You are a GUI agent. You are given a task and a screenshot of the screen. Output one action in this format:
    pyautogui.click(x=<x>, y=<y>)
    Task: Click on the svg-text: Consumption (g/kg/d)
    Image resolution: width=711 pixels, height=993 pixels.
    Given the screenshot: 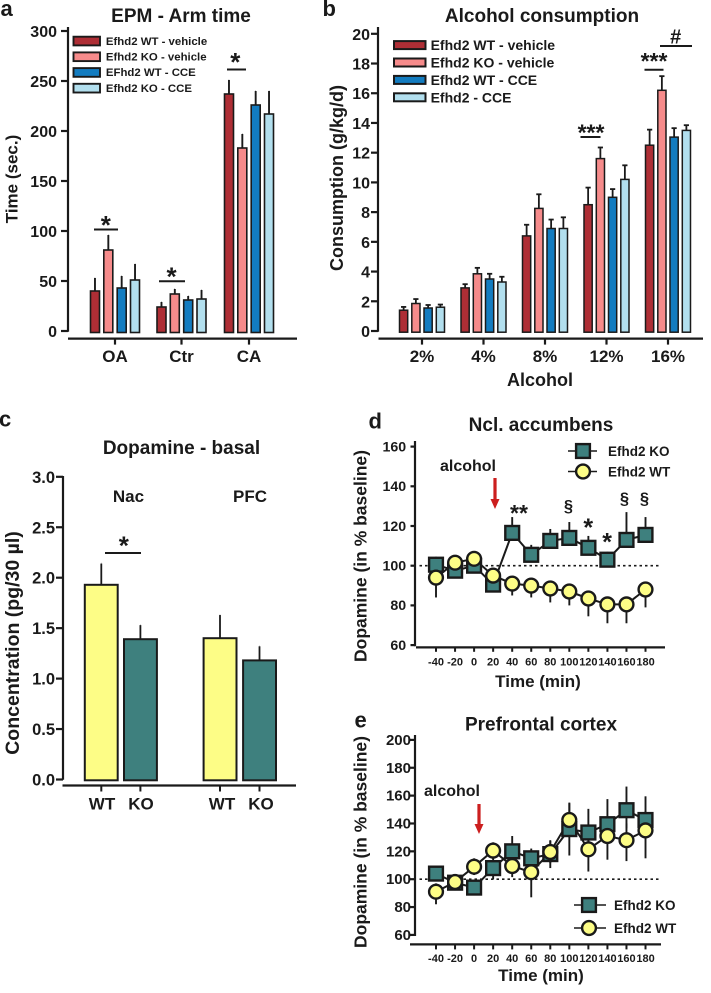 What is the action you would take?
    pyautogui.click(x=337, y=178)
    